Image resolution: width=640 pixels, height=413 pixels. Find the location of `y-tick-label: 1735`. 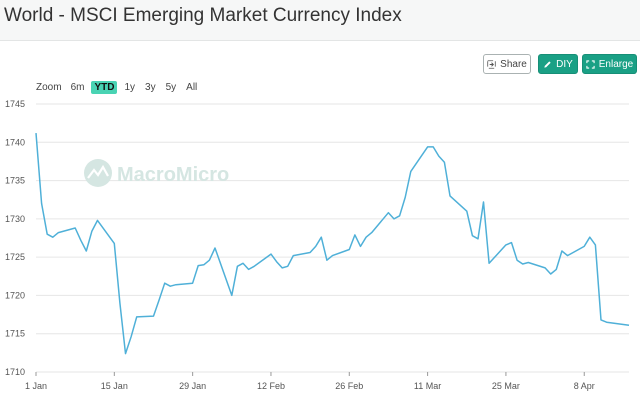

y-tick-label: 1735 is located at coordinates (15, 181).